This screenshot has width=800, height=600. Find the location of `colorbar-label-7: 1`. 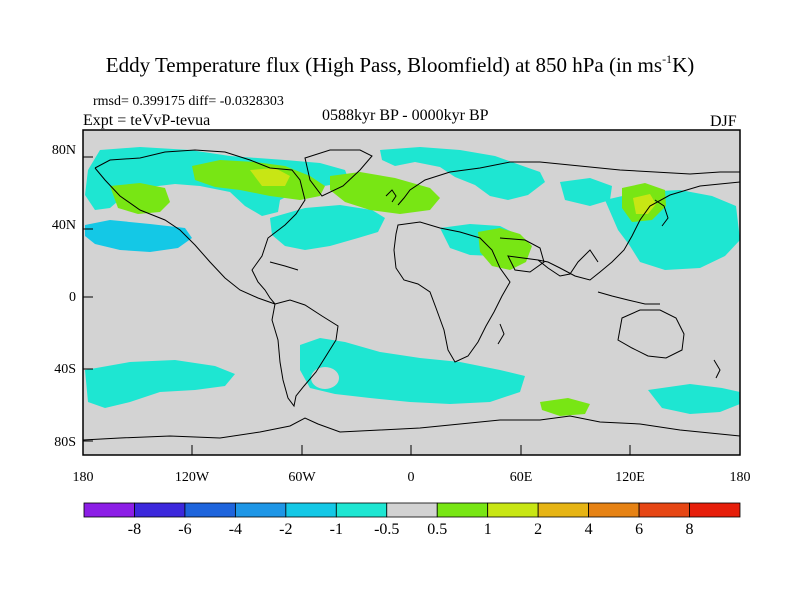

colorbar-label-7: 1 is located at coordinates (487, 529).